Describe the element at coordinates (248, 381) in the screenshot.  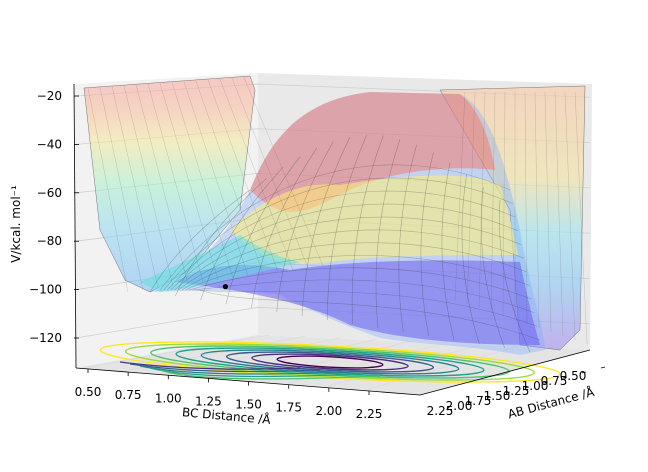
I see `x-axis-line` at that location.